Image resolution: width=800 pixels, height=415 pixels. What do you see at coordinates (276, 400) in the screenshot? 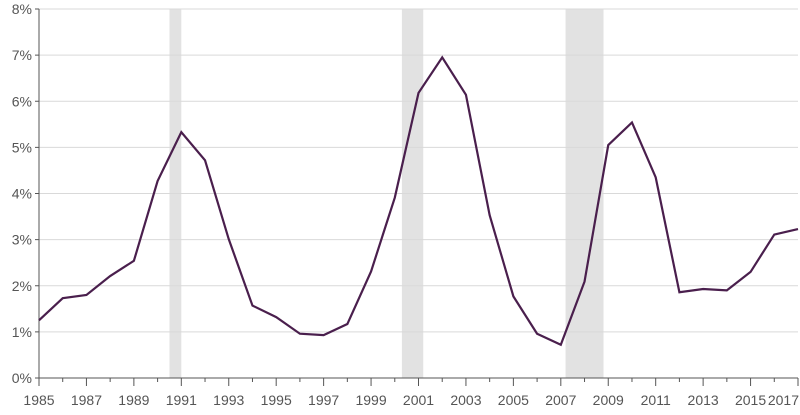
I see `x-tick-label-5: 1995` at bounding box center [276, 400].